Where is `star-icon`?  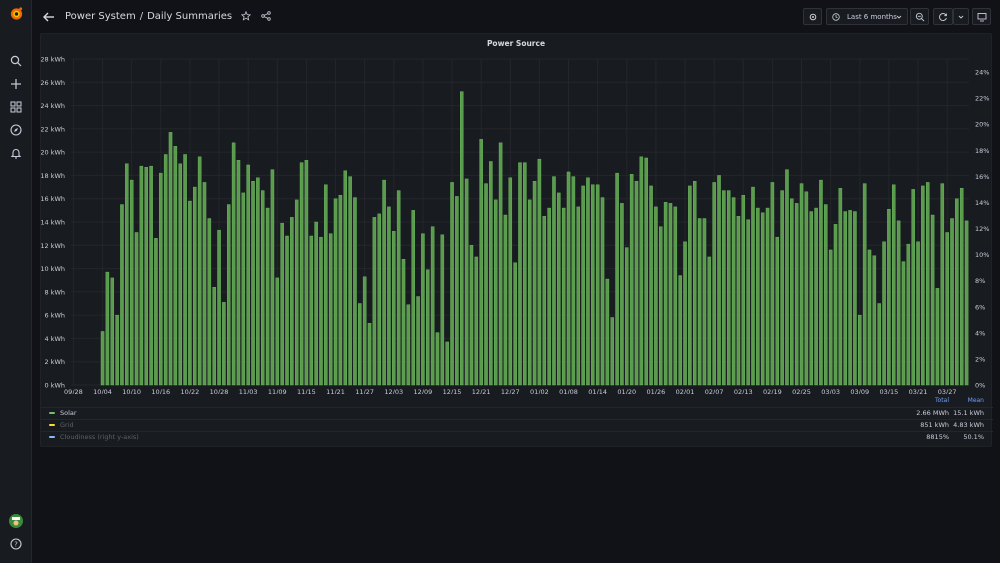
star-icon is located at coordinates (246, 16).